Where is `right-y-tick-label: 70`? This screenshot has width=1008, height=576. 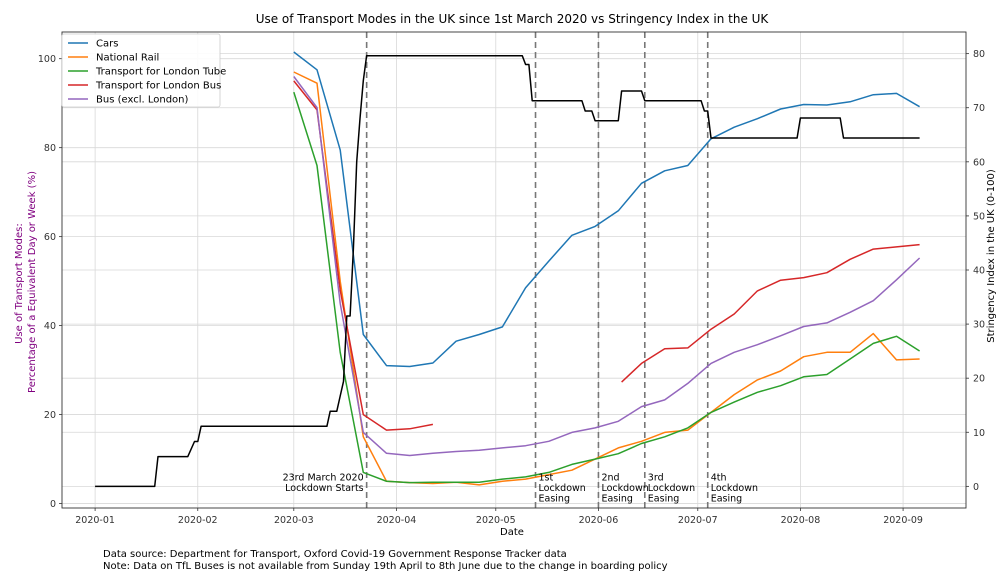 right-y-tick-label: 70 is located at coordinates (979, 108).